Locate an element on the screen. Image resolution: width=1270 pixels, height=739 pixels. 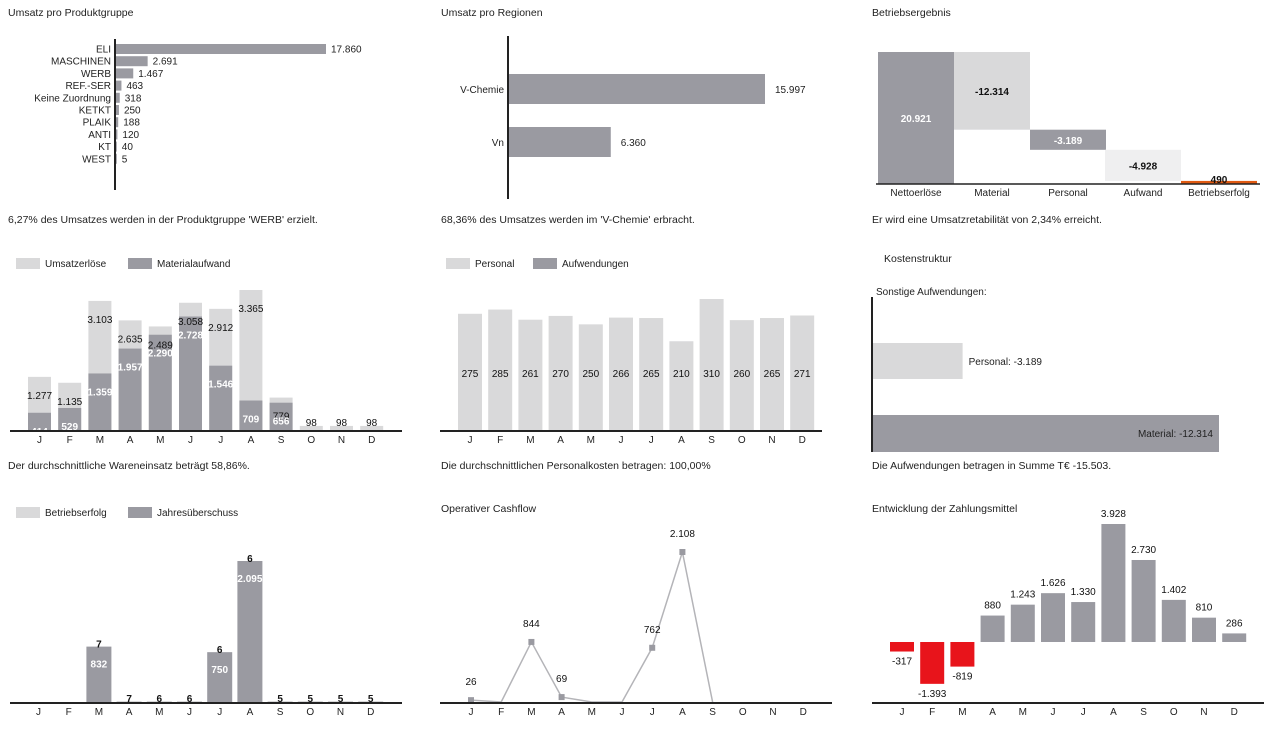
personalkosten-legend: Personal Aufwendungen is located at coordinates (537, 264).